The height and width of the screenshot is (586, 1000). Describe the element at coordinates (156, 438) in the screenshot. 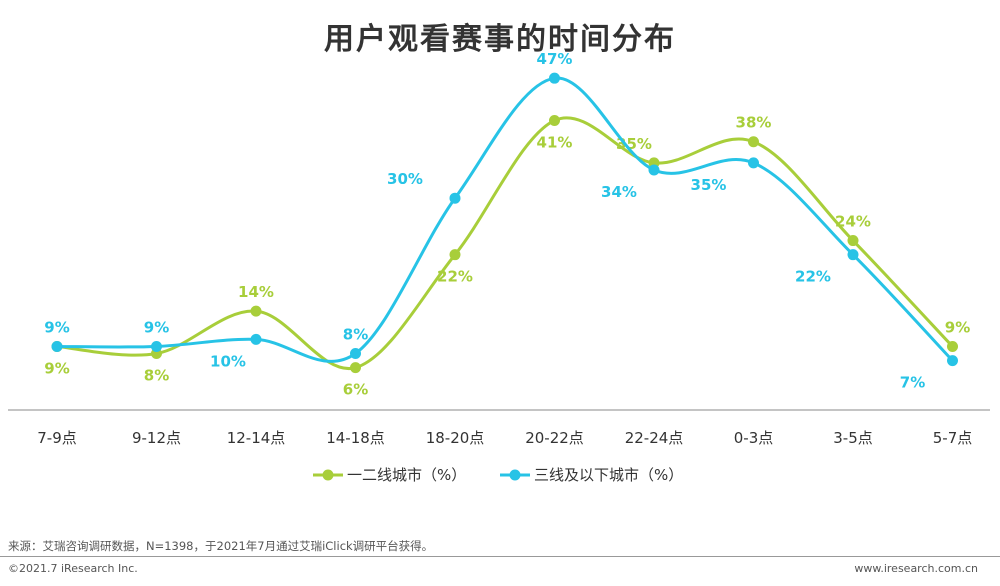

I see `x-tick-label: 9-12点` at that location.